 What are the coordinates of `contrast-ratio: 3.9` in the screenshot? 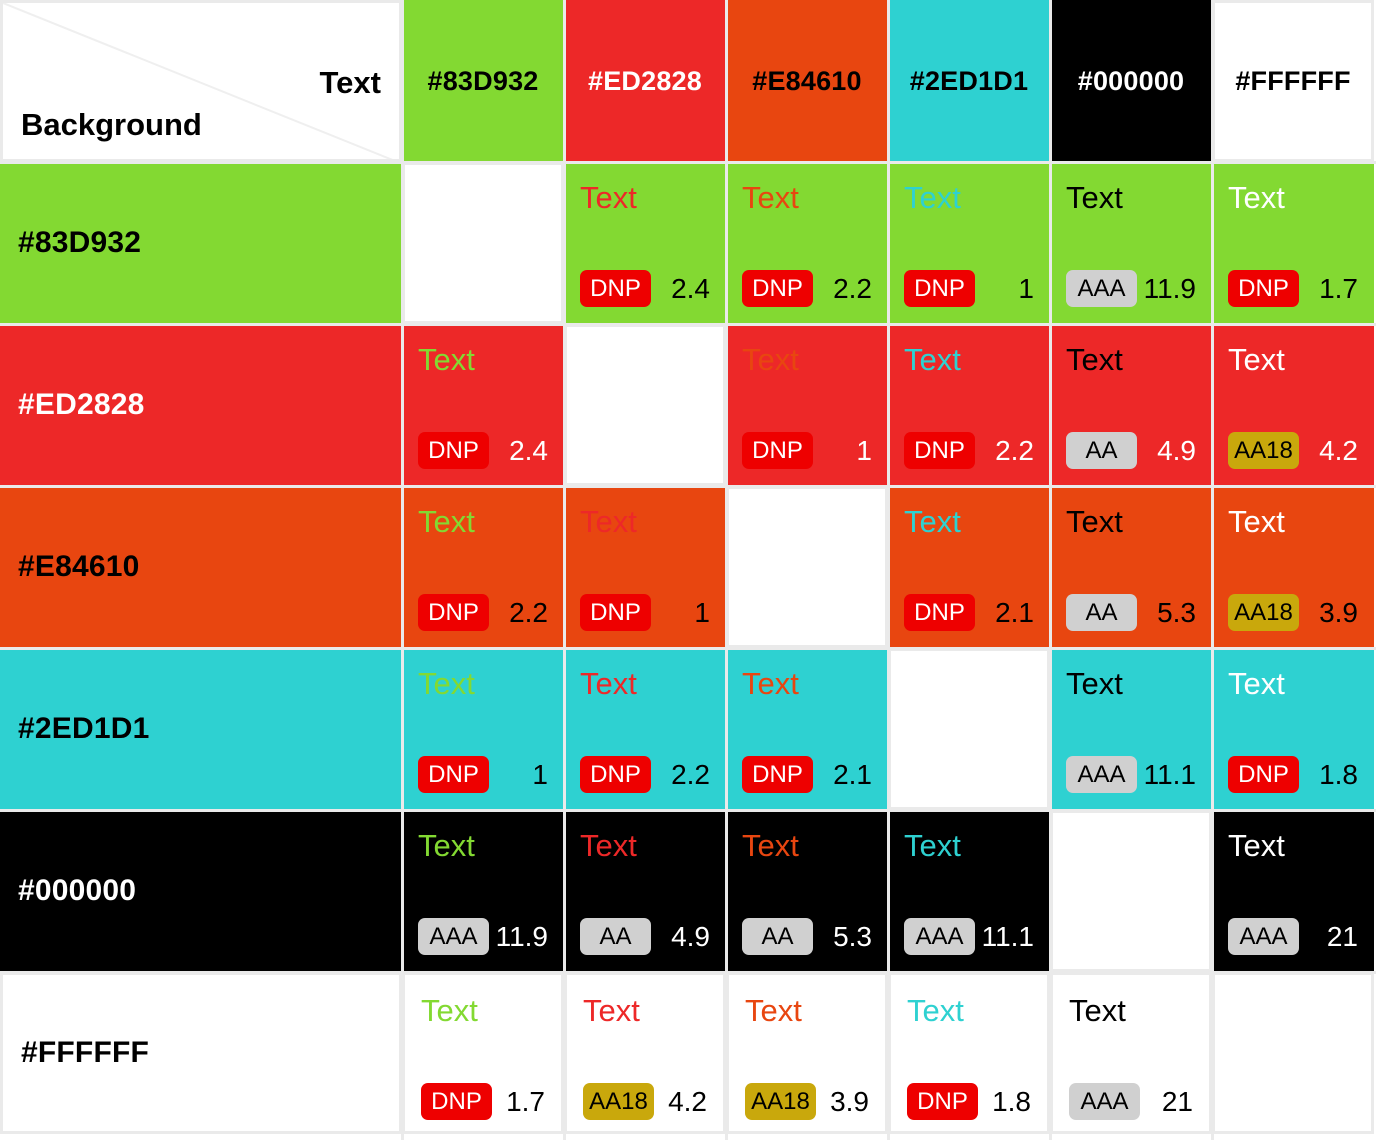 It's located at (849, 1101).